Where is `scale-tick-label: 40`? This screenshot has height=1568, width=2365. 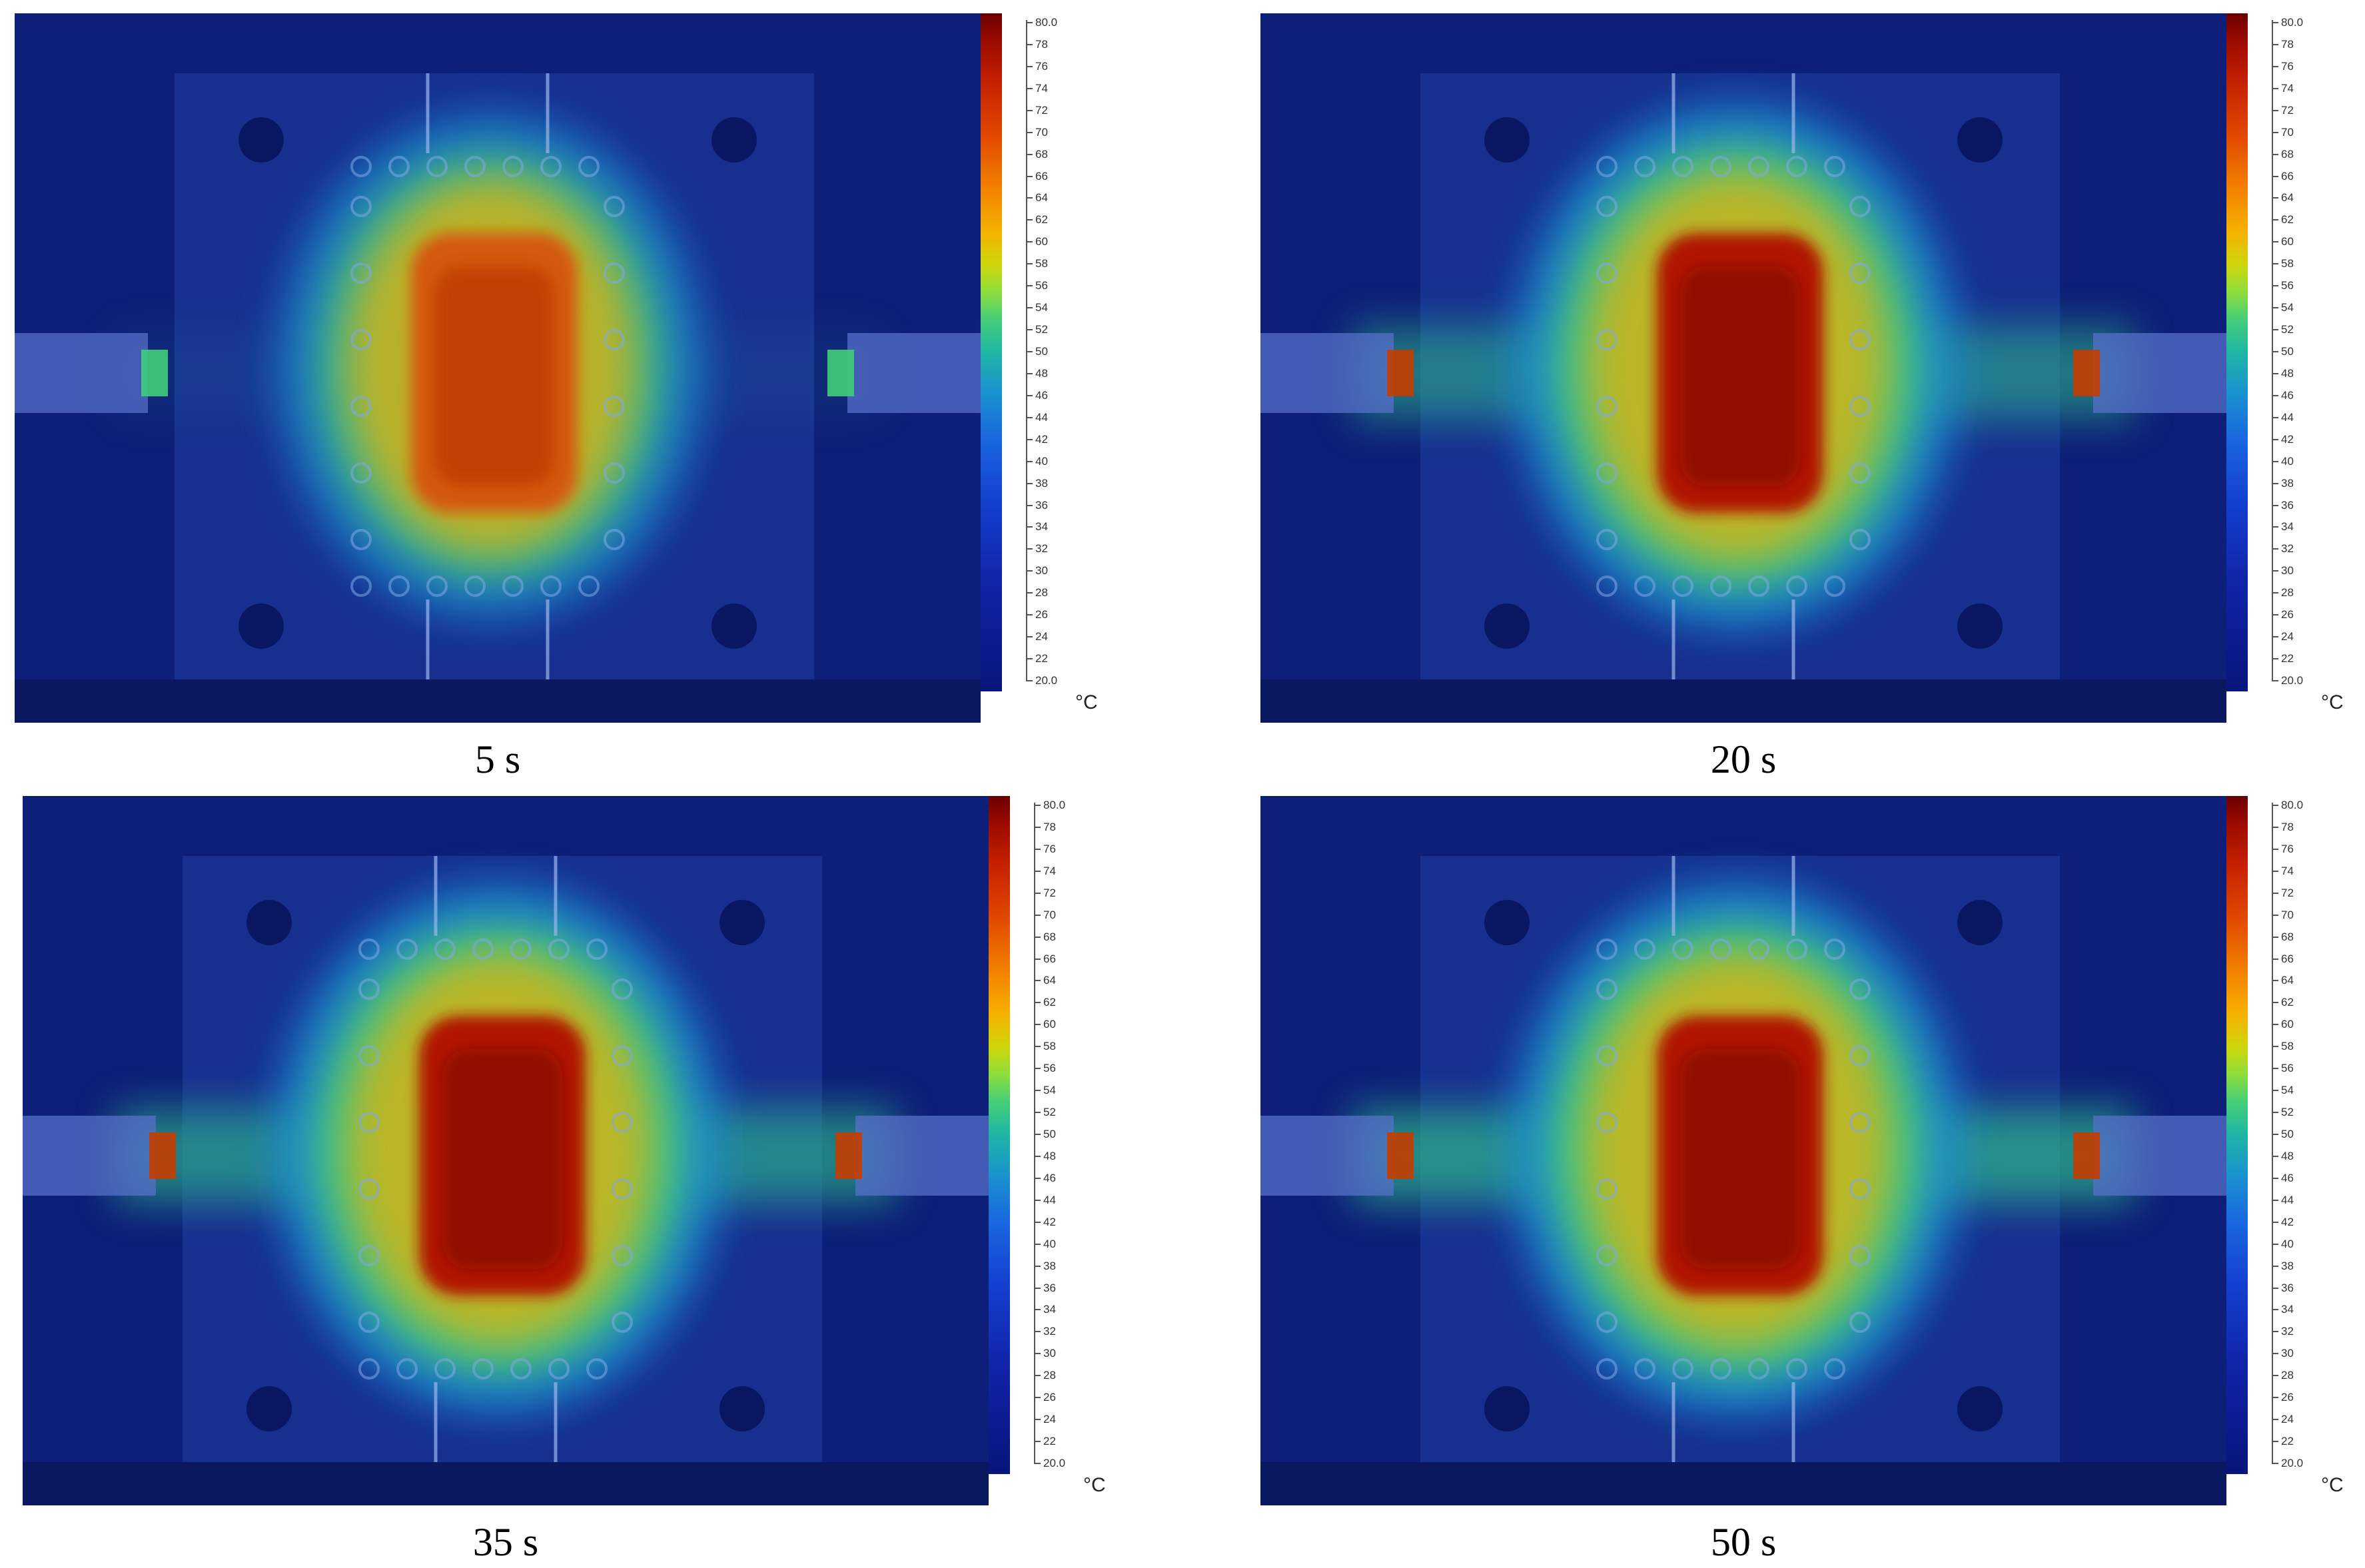
scale-tick-label: 40 is located at coordinates (2287, 1243).